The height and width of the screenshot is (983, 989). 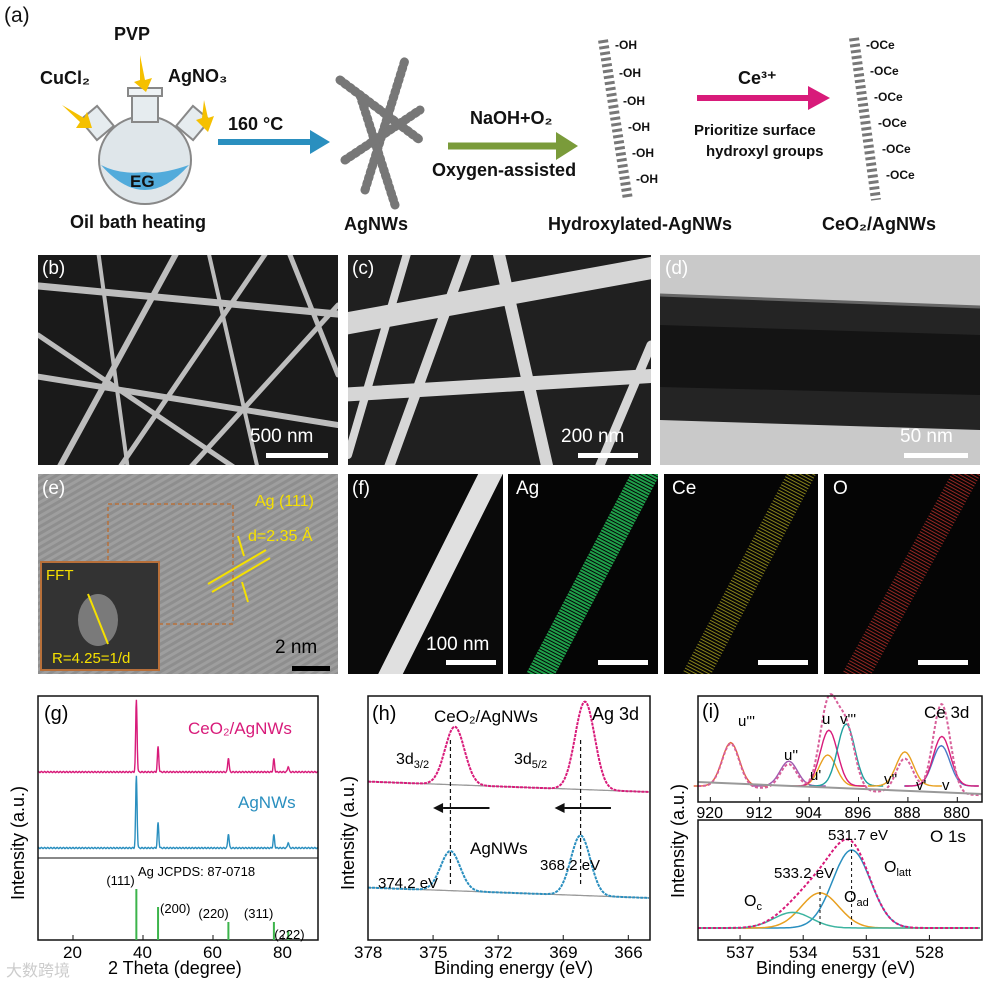 I want to click on x-tick-label: 920, so click(x=709, y=813).